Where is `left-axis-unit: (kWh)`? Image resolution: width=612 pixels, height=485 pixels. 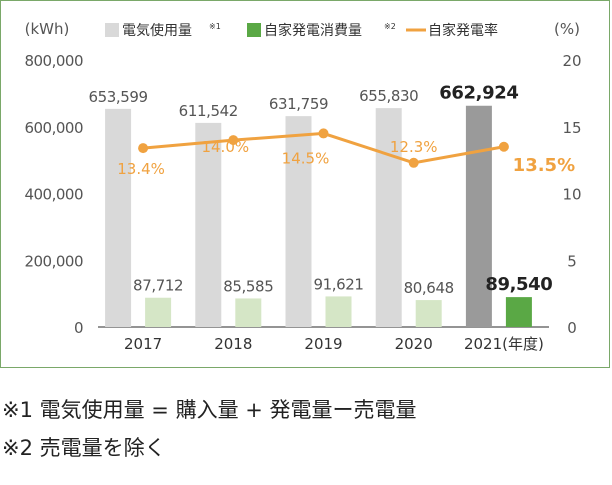
left-axis-unit: (kWh) is located at coordinates (47, 29).